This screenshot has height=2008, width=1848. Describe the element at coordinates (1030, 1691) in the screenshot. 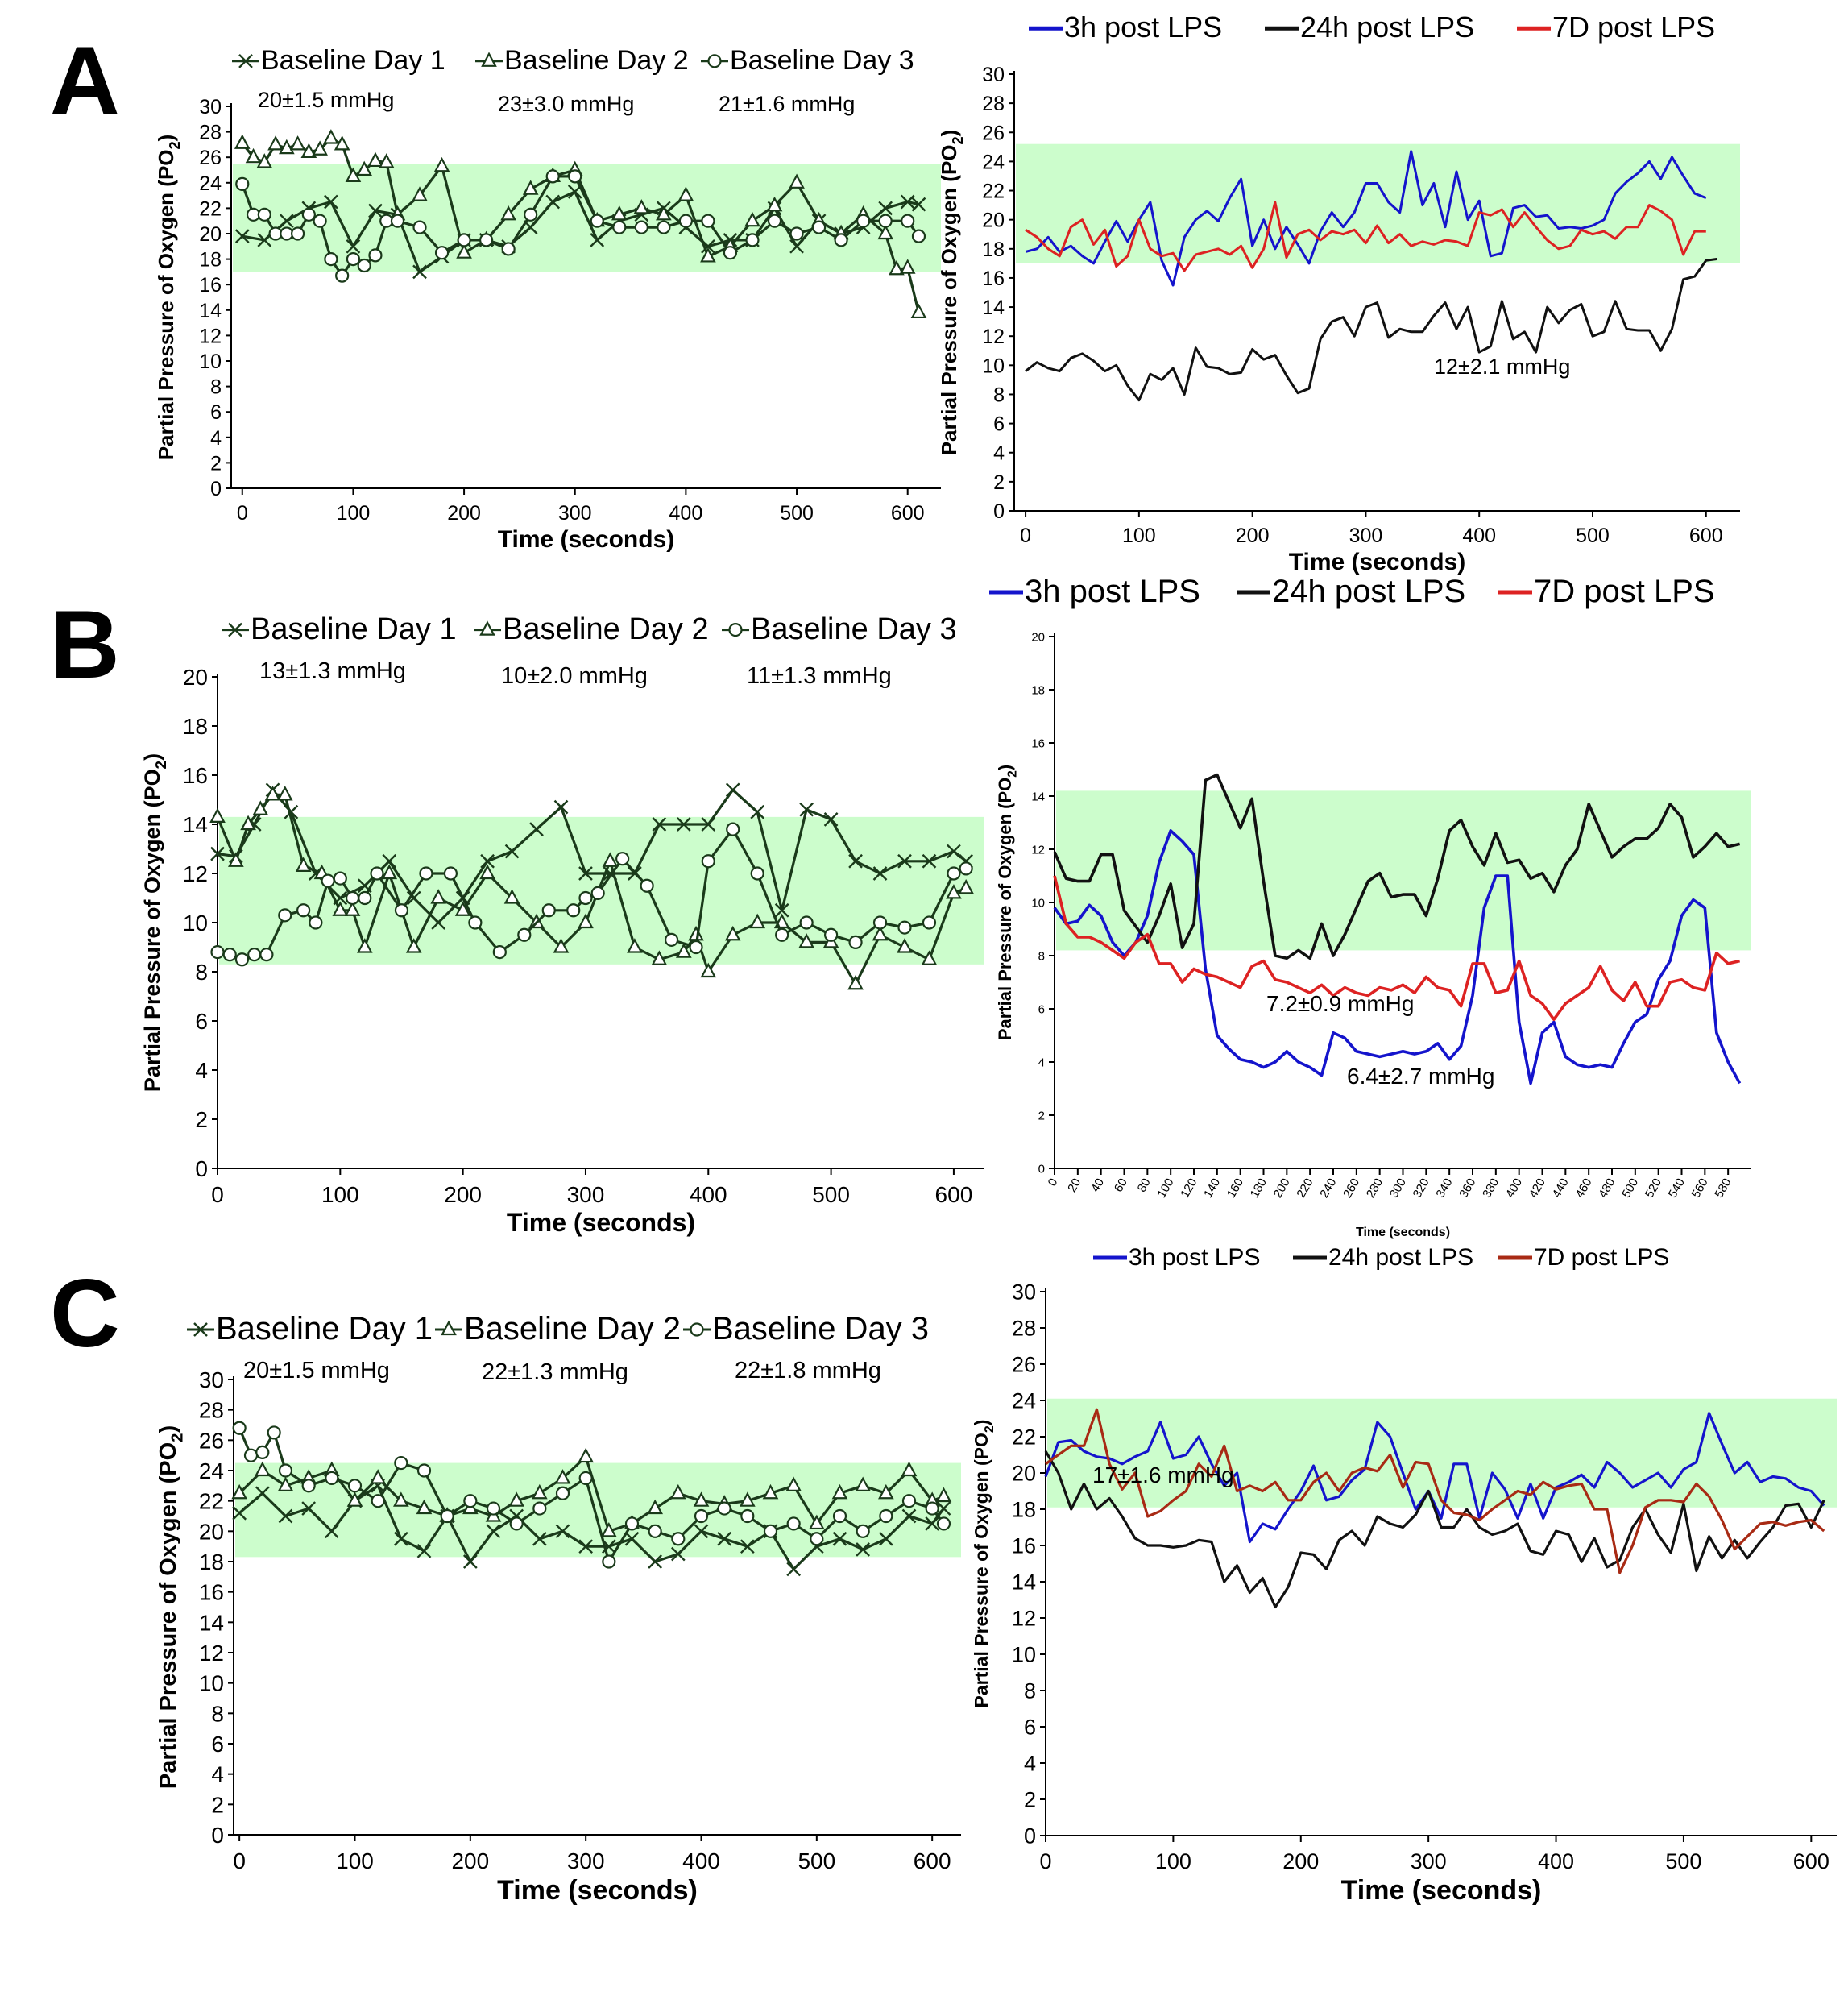

I see `y-tick-label: 8` at that location.